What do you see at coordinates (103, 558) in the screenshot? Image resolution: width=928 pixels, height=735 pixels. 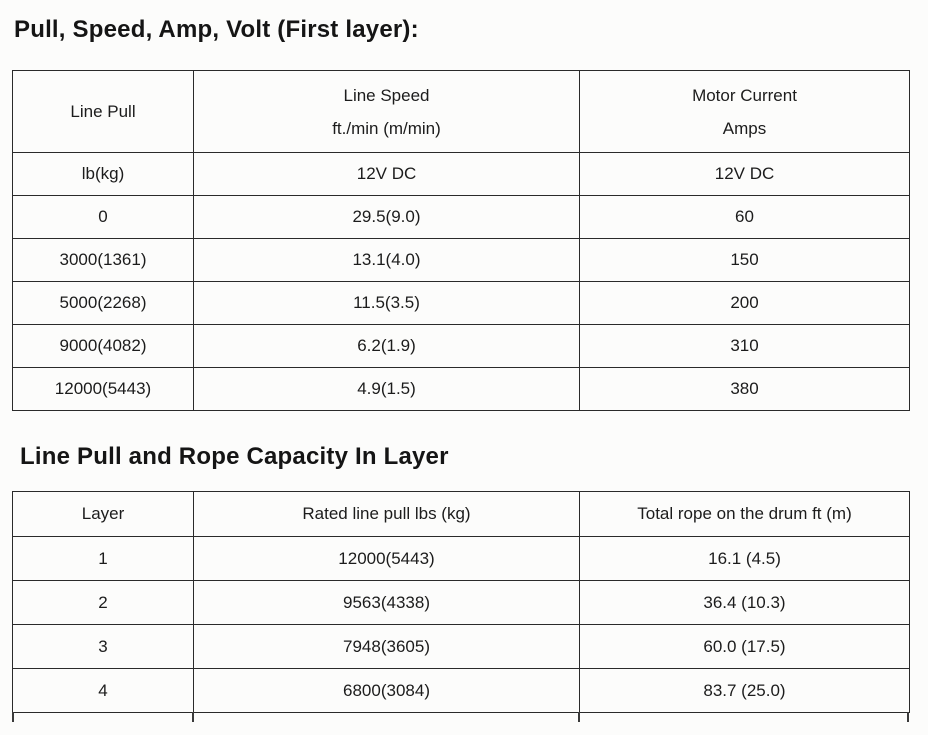 I see `table-cell: 1` at bounding box center [103, 558].